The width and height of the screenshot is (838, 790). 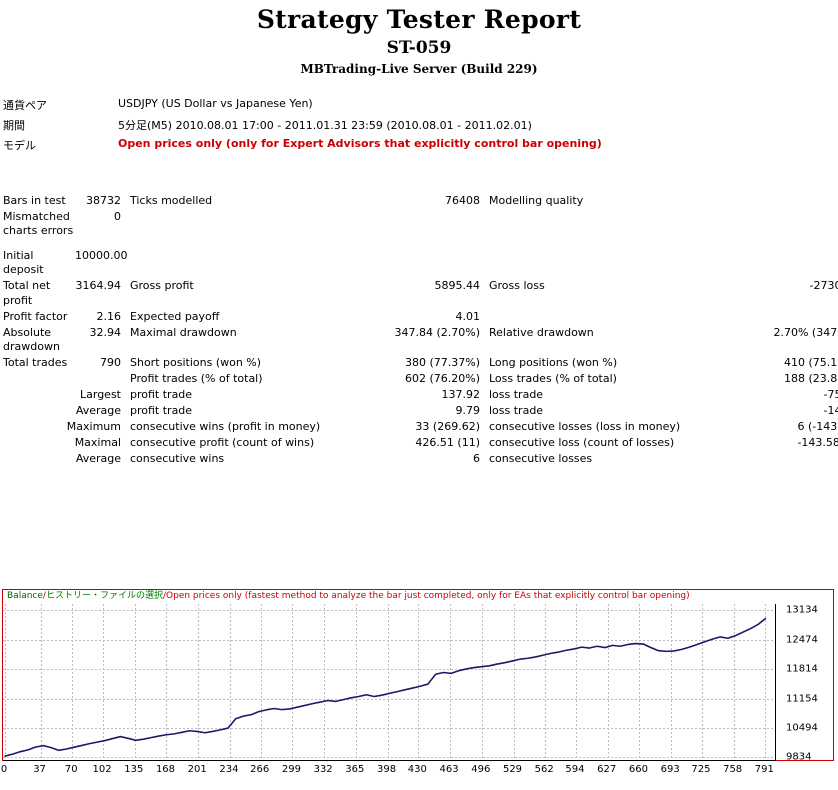 What do you see at coordinates (468, 411) in the screenshot?
I see `value-average-profit-trade: 9.79` at bounding box center [468, 411].